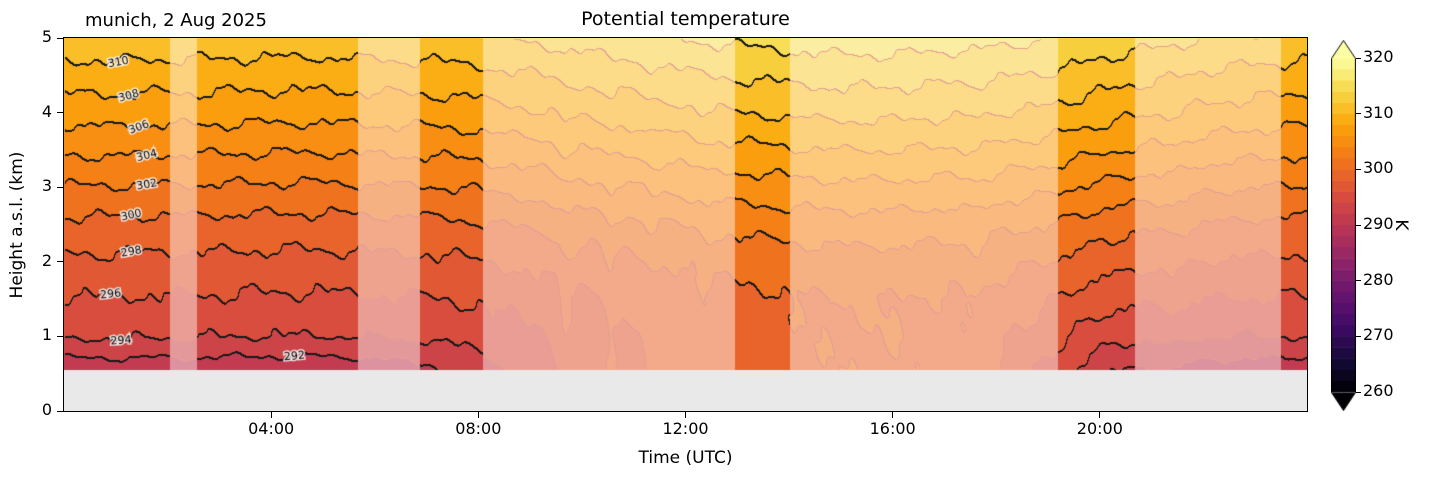  I want to click on colorbar-tick-label: 270, so click(1378, 335).